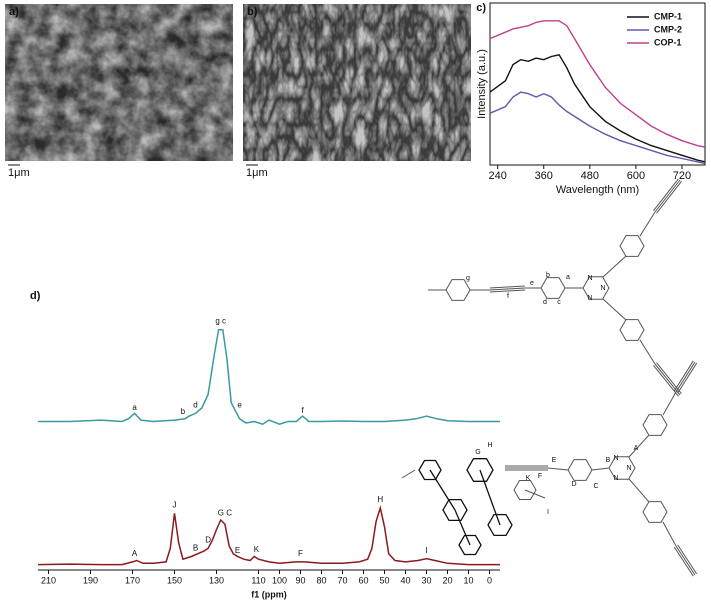 The image size is (711, 616). Describe the element at coordinates (19, 173) in the screenshot. I see `scale-label: 1μm` at that location.